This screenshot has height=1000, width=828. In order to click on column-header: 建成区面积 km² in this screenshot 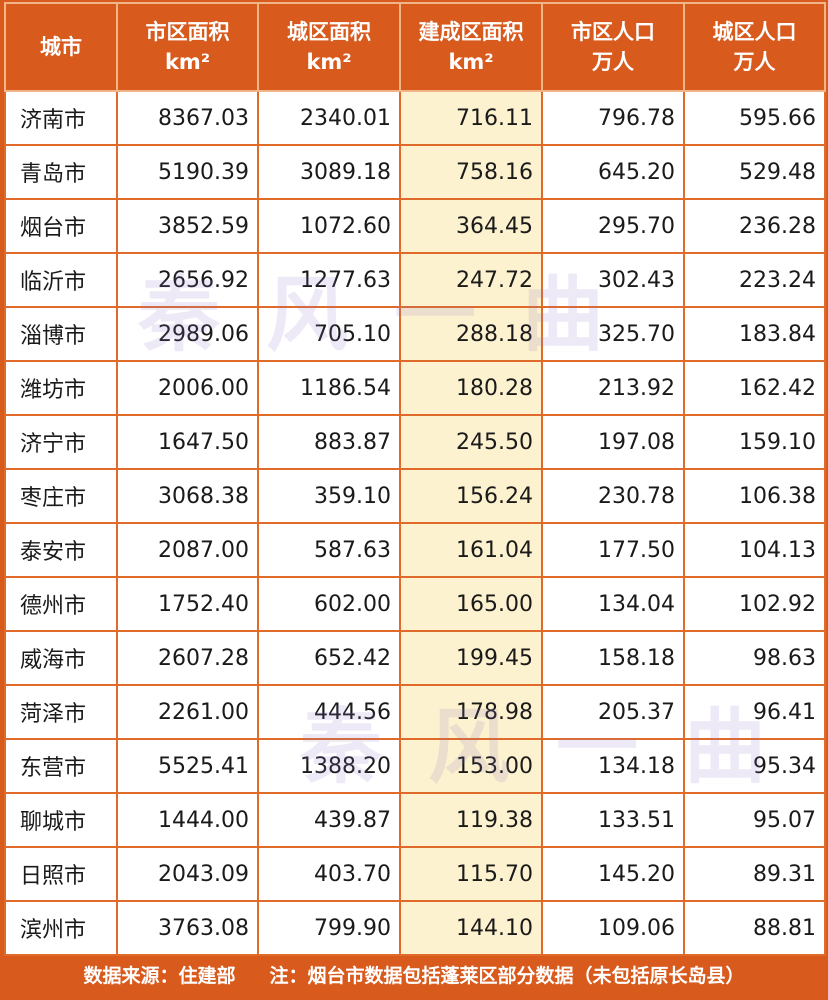, I will do `click(471, 47)`.